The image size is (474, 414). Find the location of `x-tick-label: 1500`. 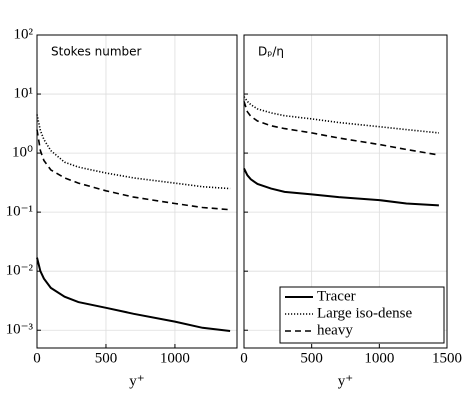

x-tick-label: 1500 is located at coordinates (447, 358).